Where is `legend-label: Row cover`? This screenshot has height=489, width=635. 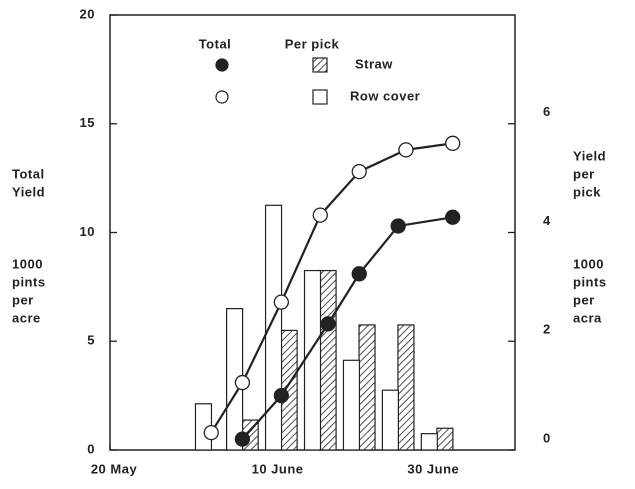
legend-label: Row cover is located at coordinates (385, 95).